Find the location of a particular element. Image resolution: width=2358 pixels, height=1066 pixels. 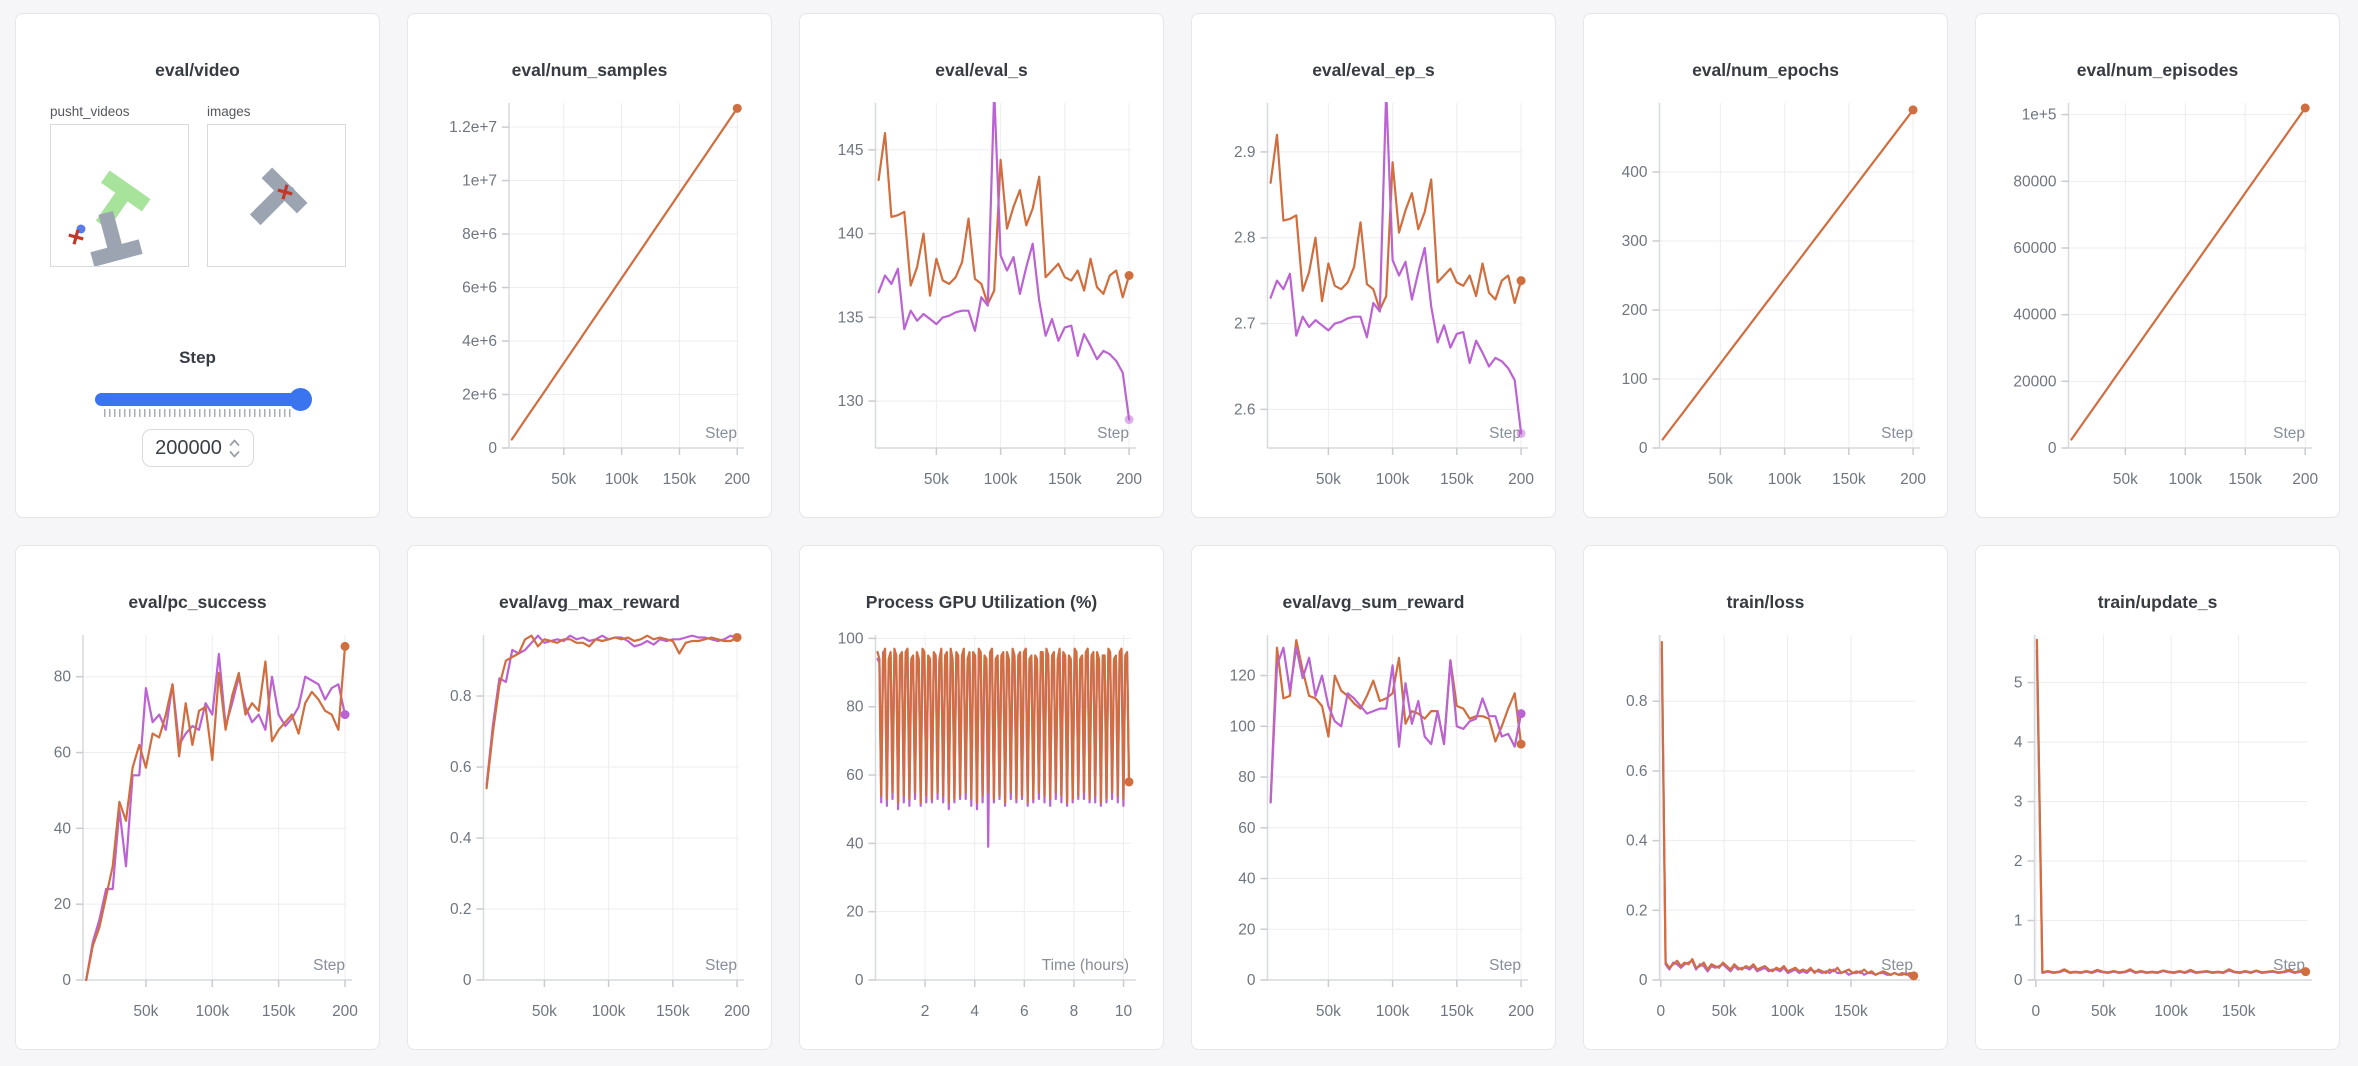

svg-text: 0.6 is located at coordinates (1637, 771).